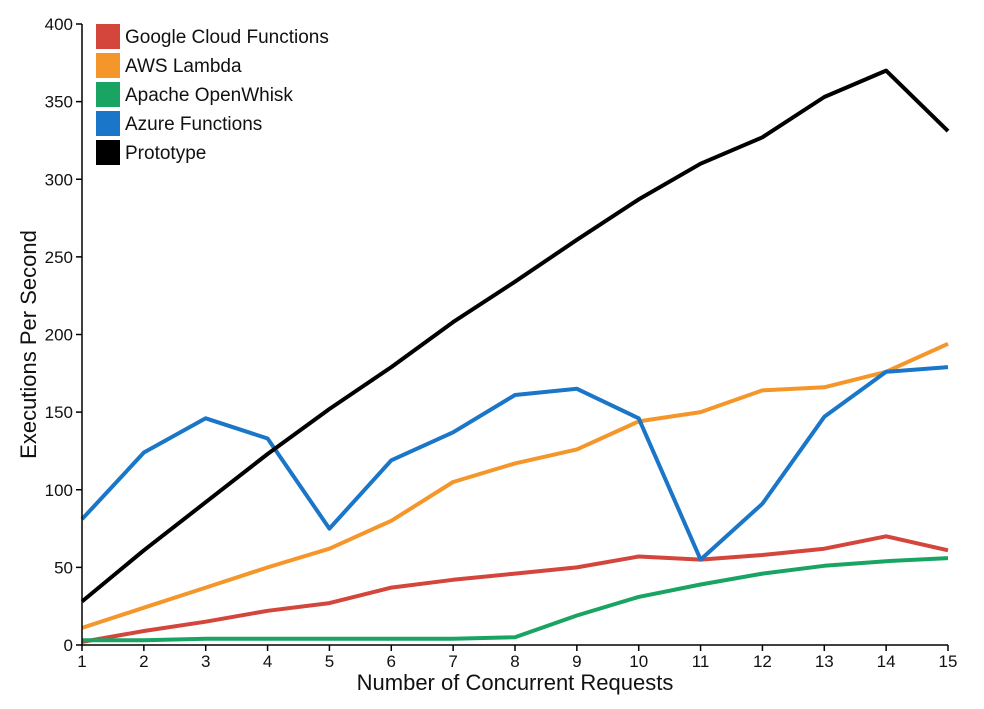  I want to click on x-tick-label: 6, so click(391, 661).